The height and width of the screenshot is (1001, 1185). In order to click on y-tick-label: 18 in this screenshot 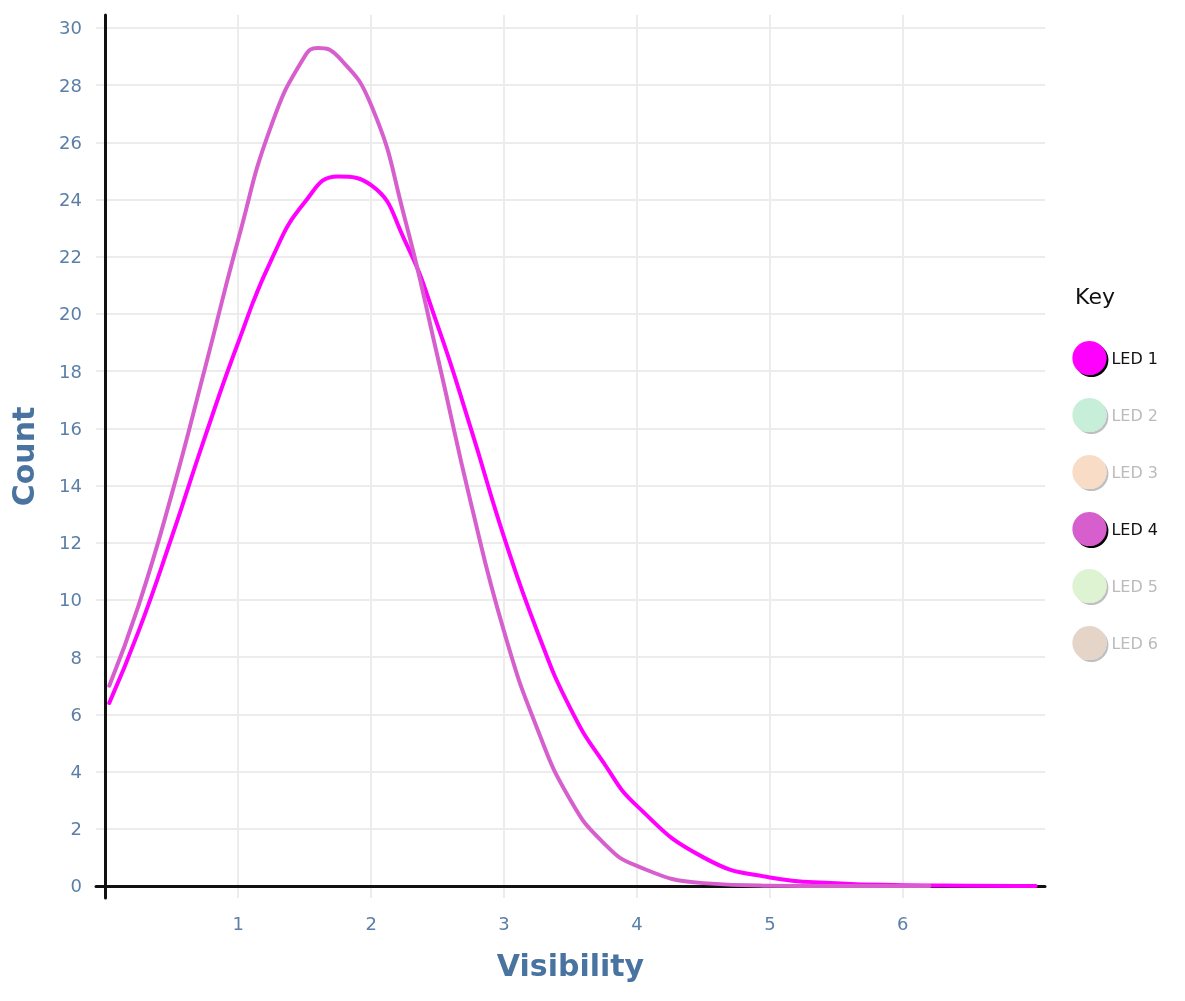, I will do `click(70, 371)`.